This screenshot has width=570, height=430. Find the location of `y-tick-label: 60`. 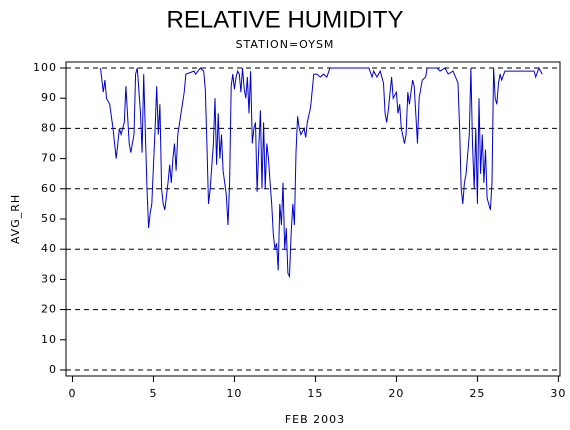

y-tick-label: 60 is located at coordinates (49, 188).